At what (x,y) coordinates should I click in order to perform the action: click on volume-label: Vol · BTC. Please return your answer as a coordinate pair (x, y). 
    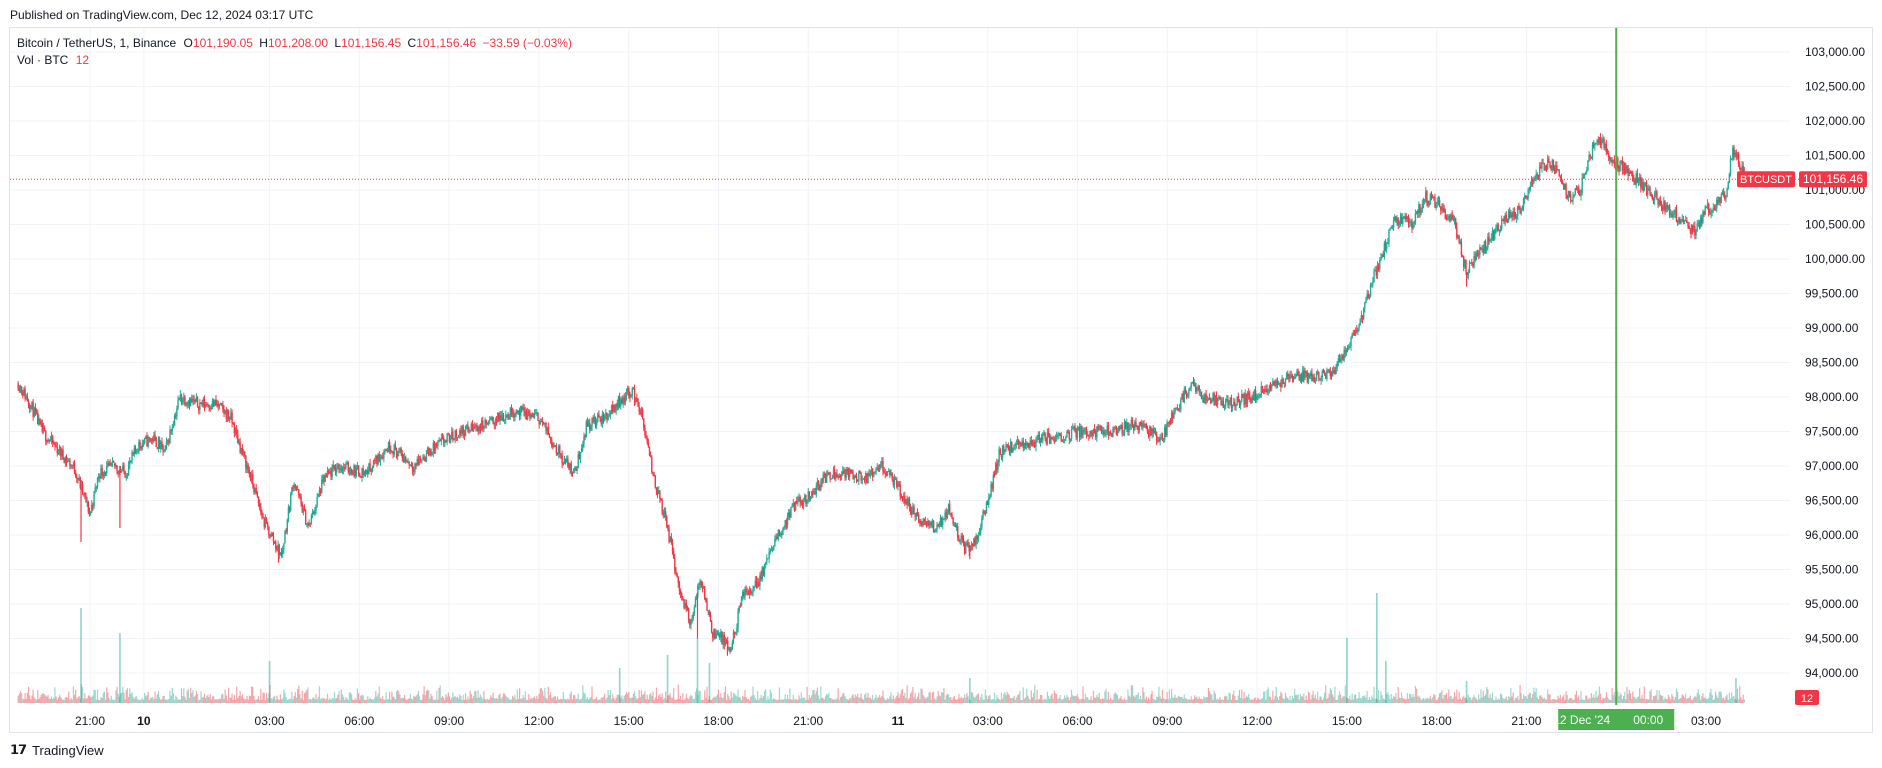
    Looking at the image, I should click on (43, 60).